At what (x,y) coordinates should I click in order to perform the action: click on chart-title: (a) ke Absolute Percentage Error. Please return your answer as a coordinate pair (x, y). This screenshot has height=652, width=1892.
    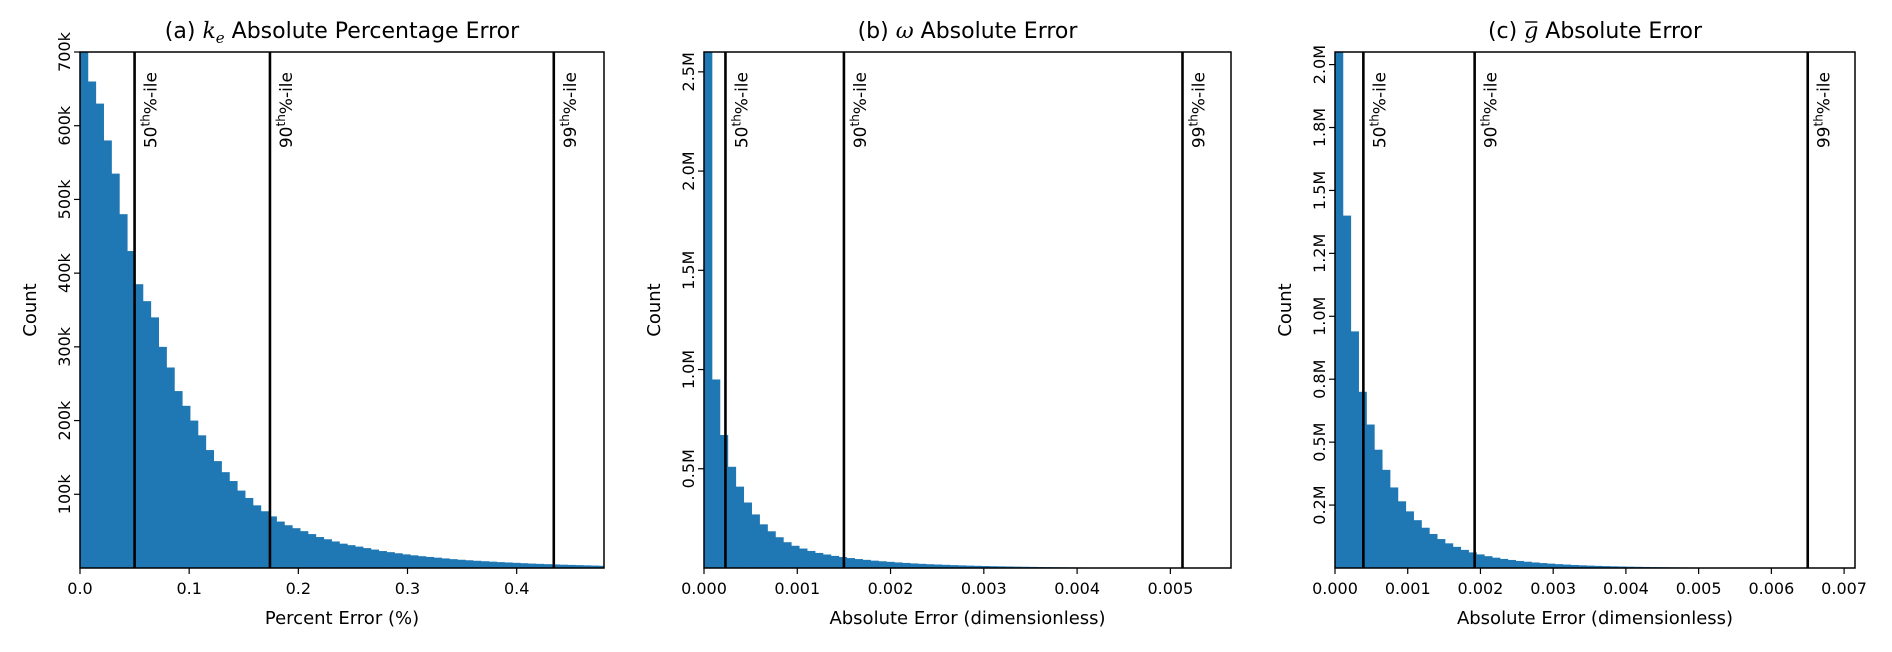
    Looking at the image, I should click on (342, 33).